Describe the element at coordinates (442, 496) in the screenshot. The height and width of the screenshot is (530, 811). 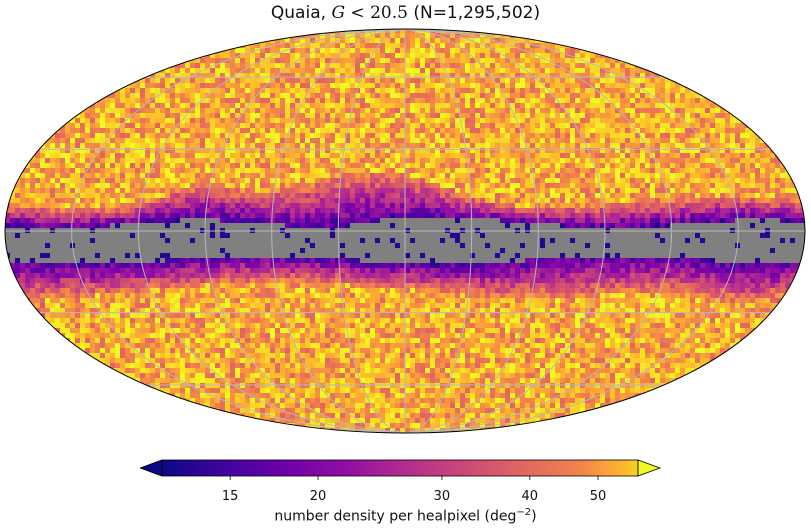
I see `colorbar-tick-label: 30` at that location.